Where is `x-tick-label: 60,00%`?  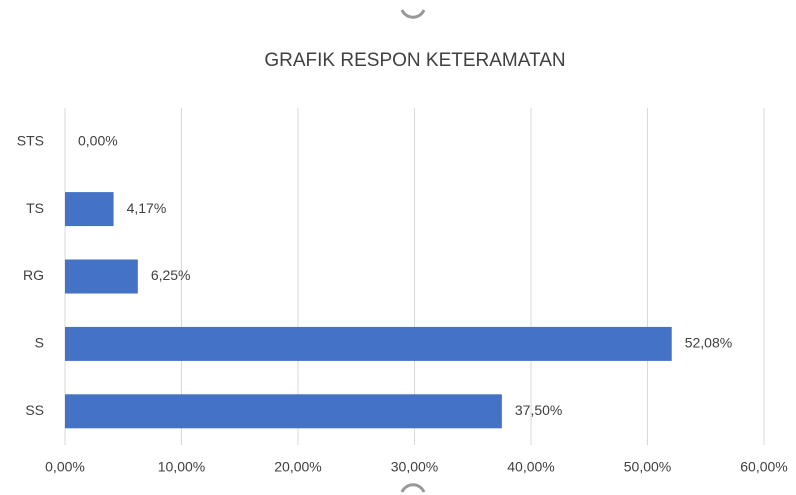 x-tick-label: 60,00% is located at coordinates (763, 467).